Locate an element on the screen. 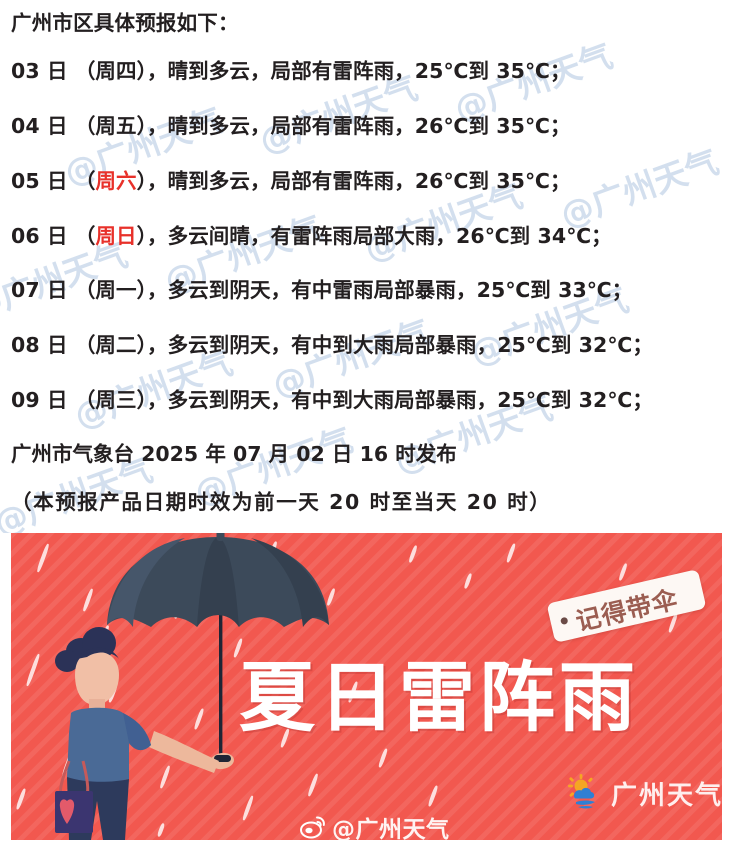 The image size is (731, 846). sun-cloud-logo-icon is located at coordinates (581, 791).